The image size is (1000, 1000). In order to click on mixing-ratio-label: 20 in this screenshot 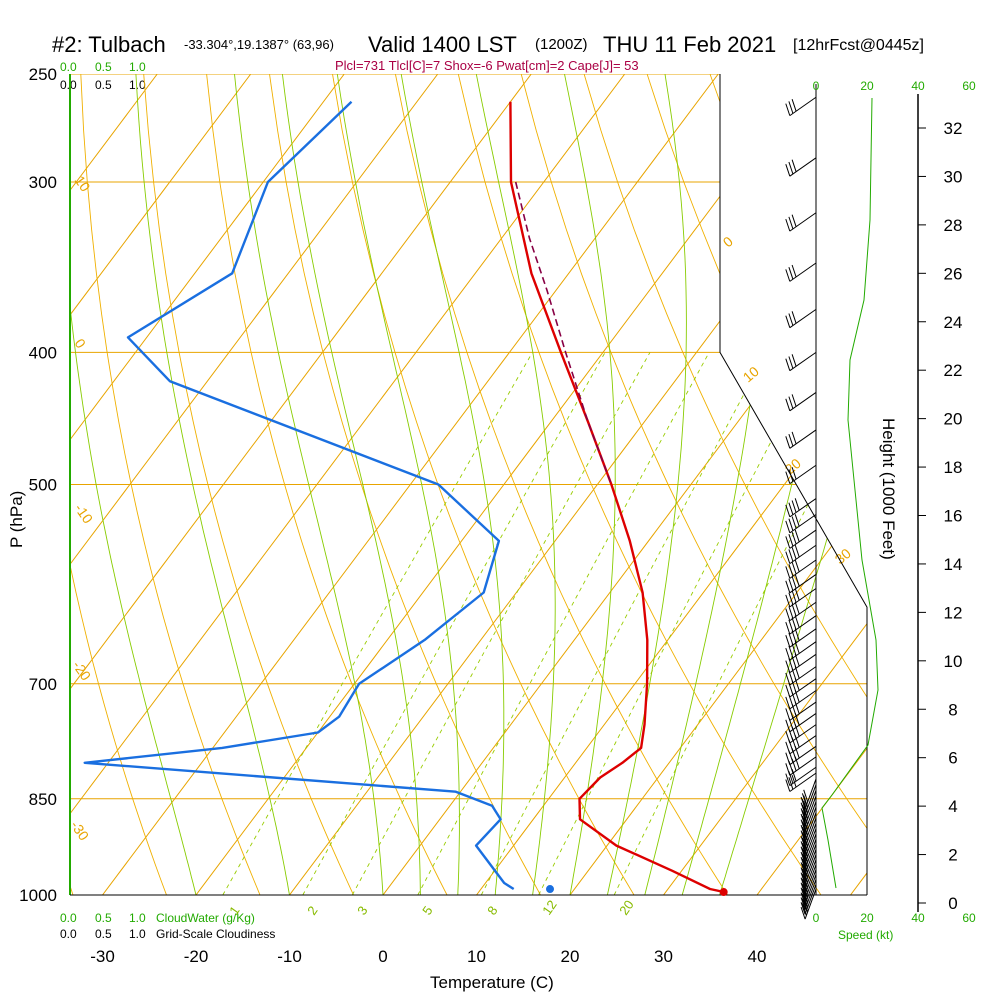, I will do `click(626, 907)`.